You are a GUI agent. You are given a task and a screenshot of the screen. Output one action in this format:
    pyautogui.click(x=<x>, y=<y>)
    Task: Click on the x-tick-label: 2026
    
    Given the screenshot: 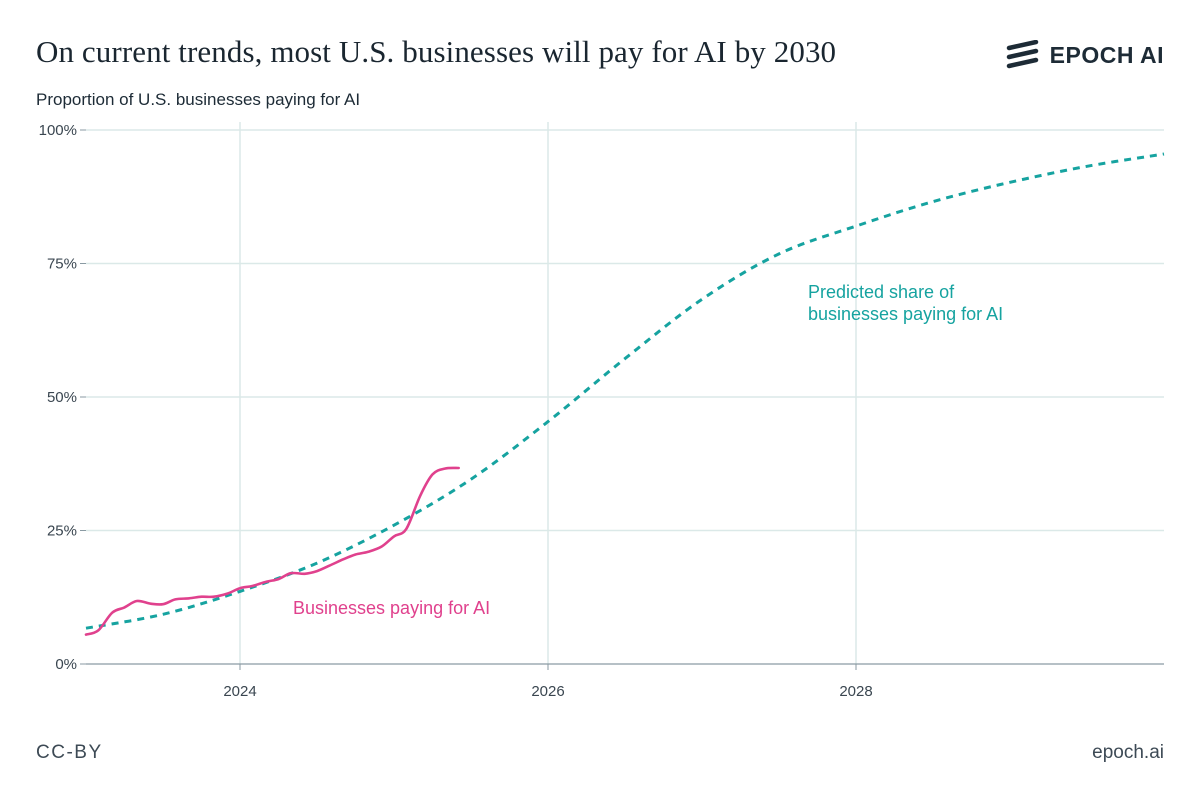 What is the action you would take?
    pyautogui.click(x=547, y=691)
    